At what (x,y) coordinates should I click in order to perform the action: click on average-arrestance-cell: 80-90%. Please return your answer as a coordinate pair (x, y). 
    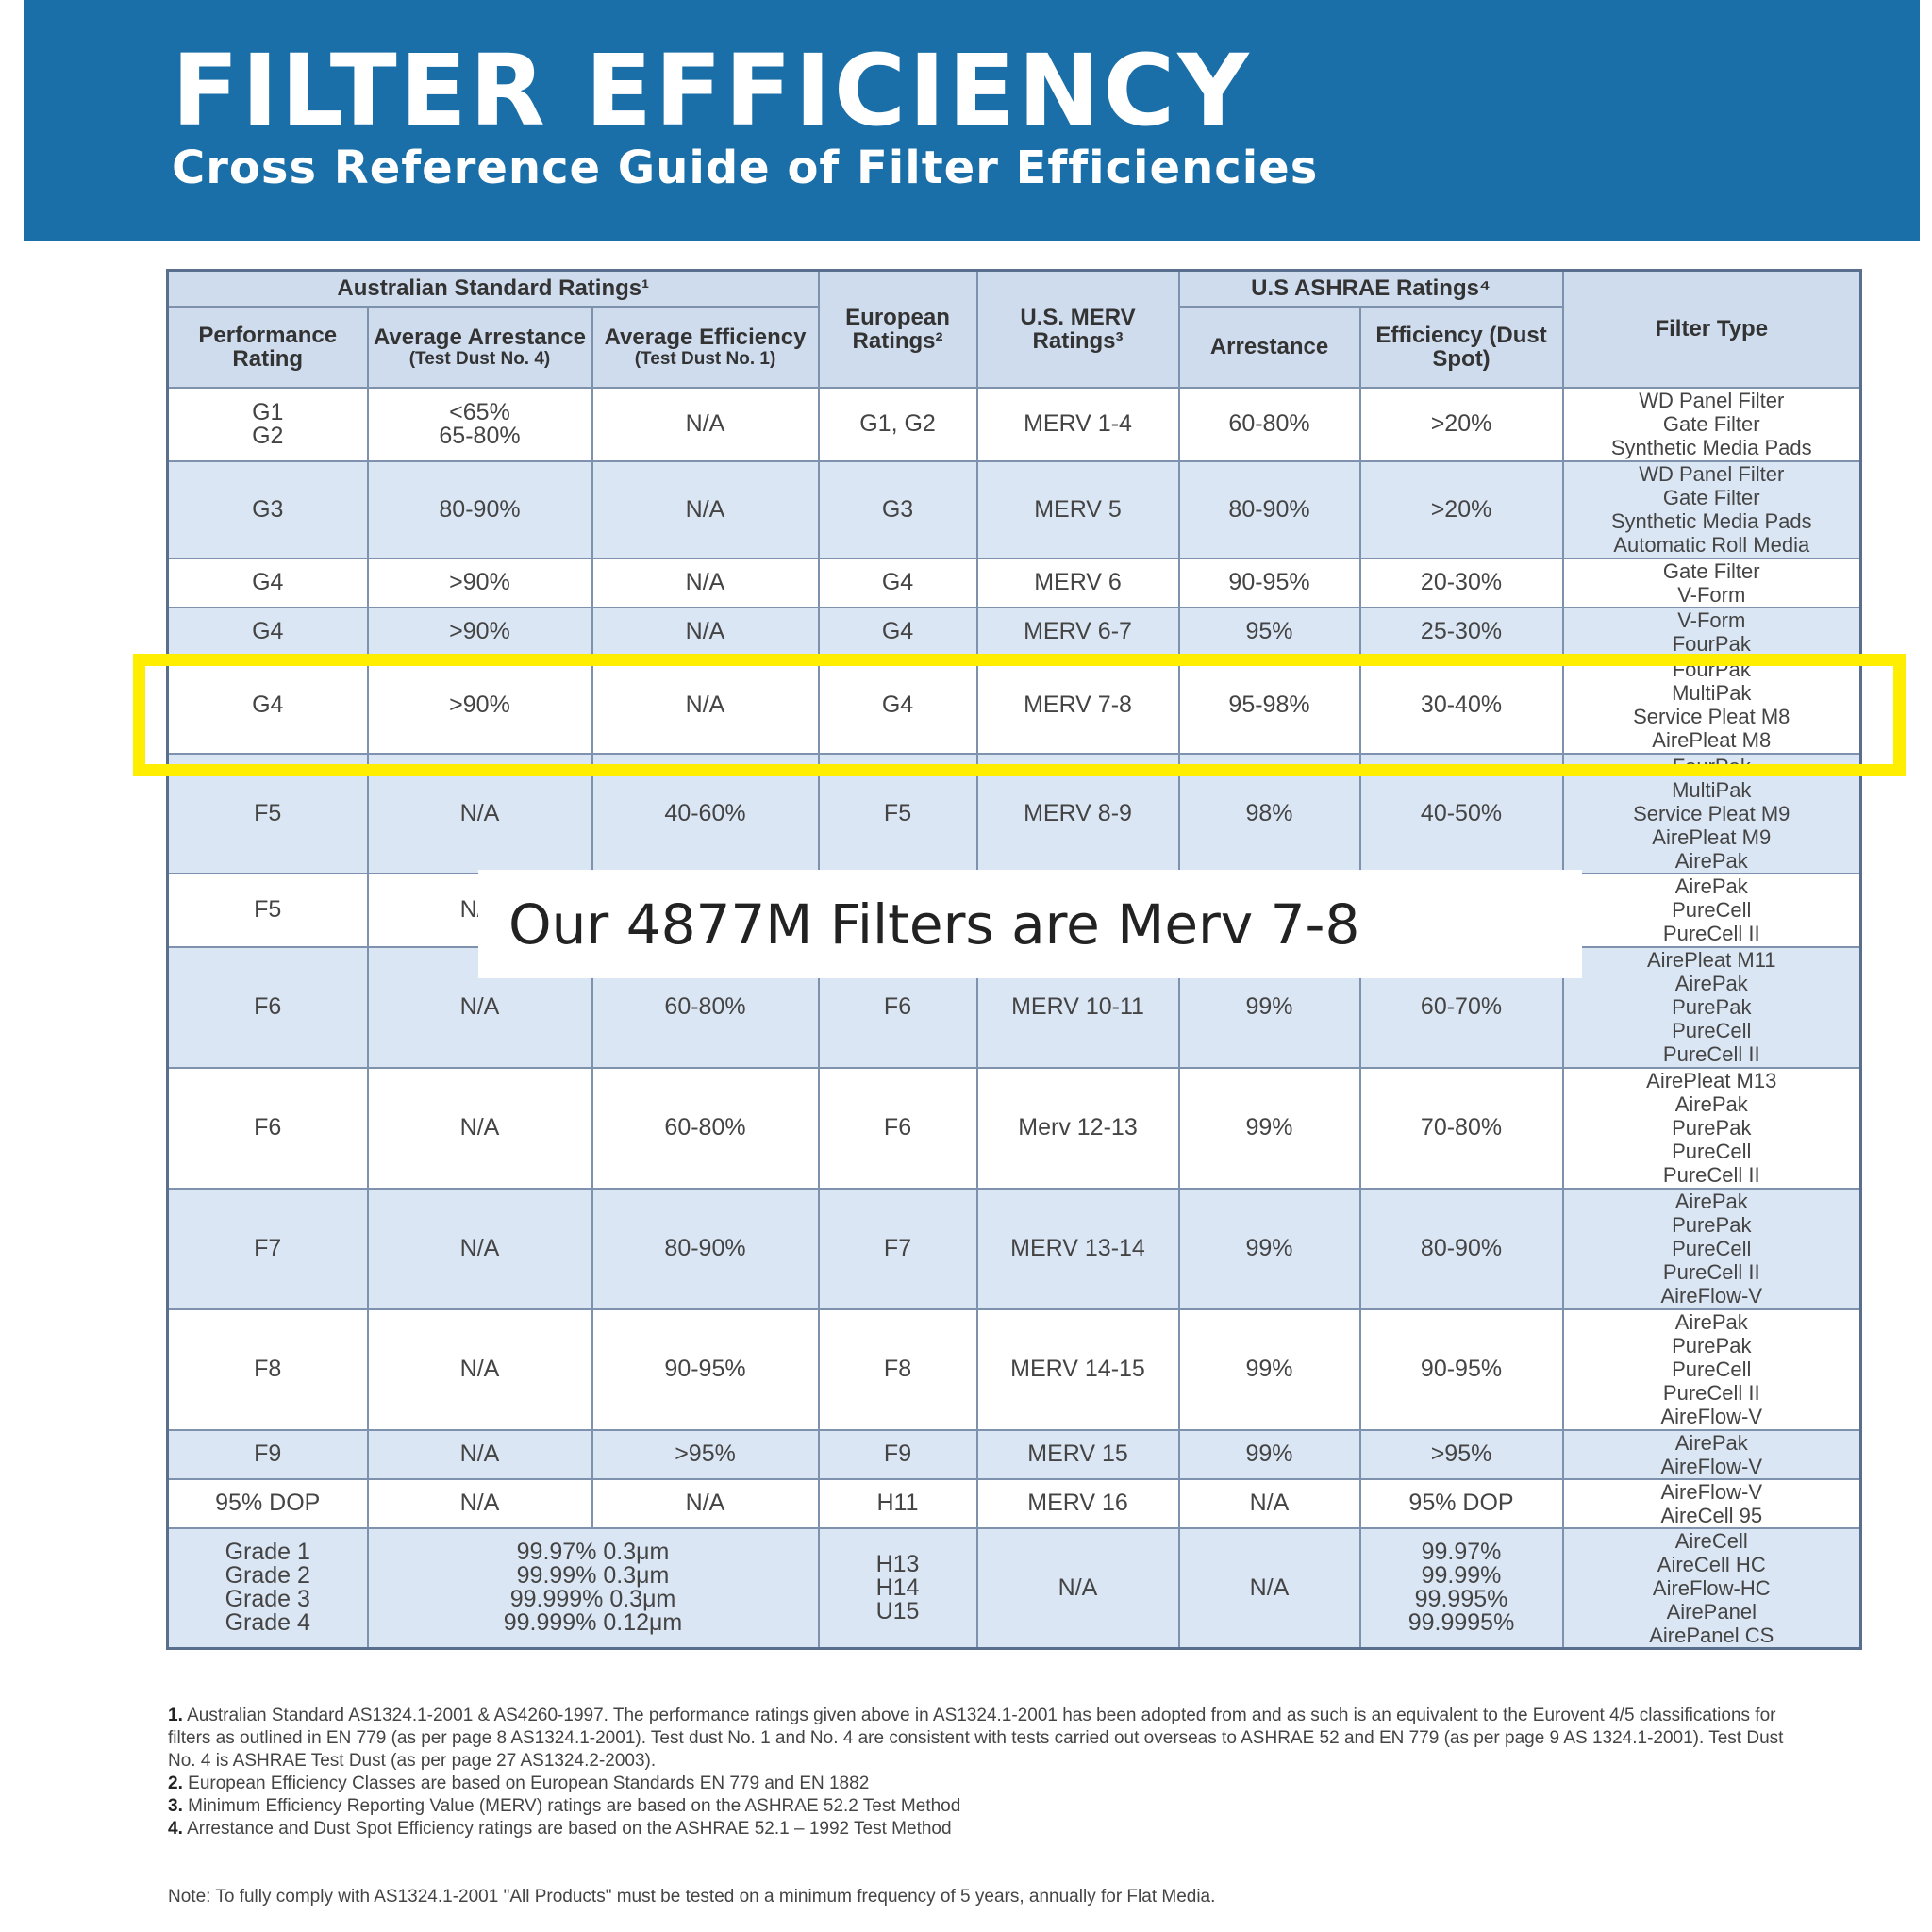
    Looking at the image, I should click on (480, 509).